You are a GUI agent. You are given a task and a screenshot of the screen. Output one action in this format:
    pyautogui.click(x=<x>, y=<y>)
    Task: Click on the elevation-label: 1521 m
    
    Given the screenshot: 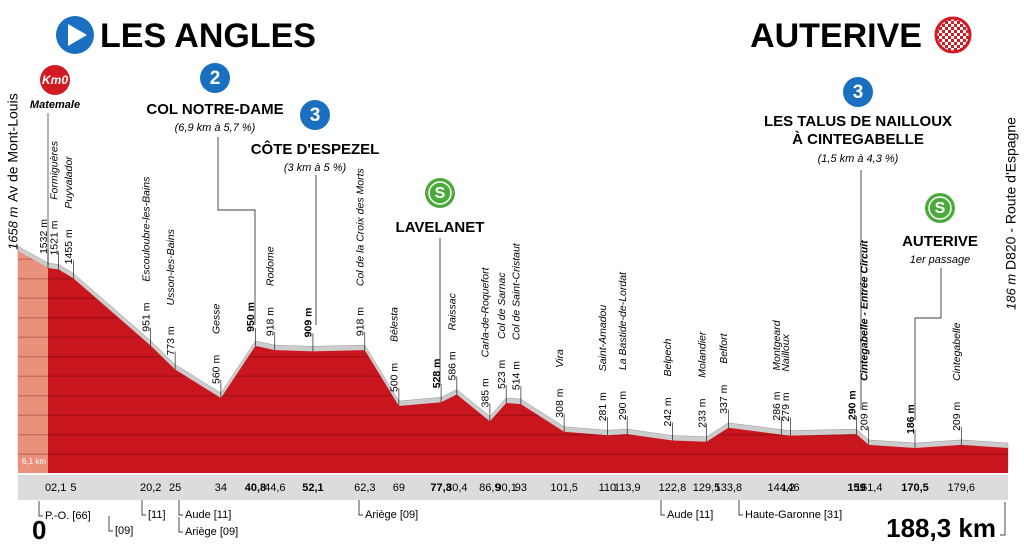 What is the action you would take?
    pyautogui.click(x=54, y=237)
    